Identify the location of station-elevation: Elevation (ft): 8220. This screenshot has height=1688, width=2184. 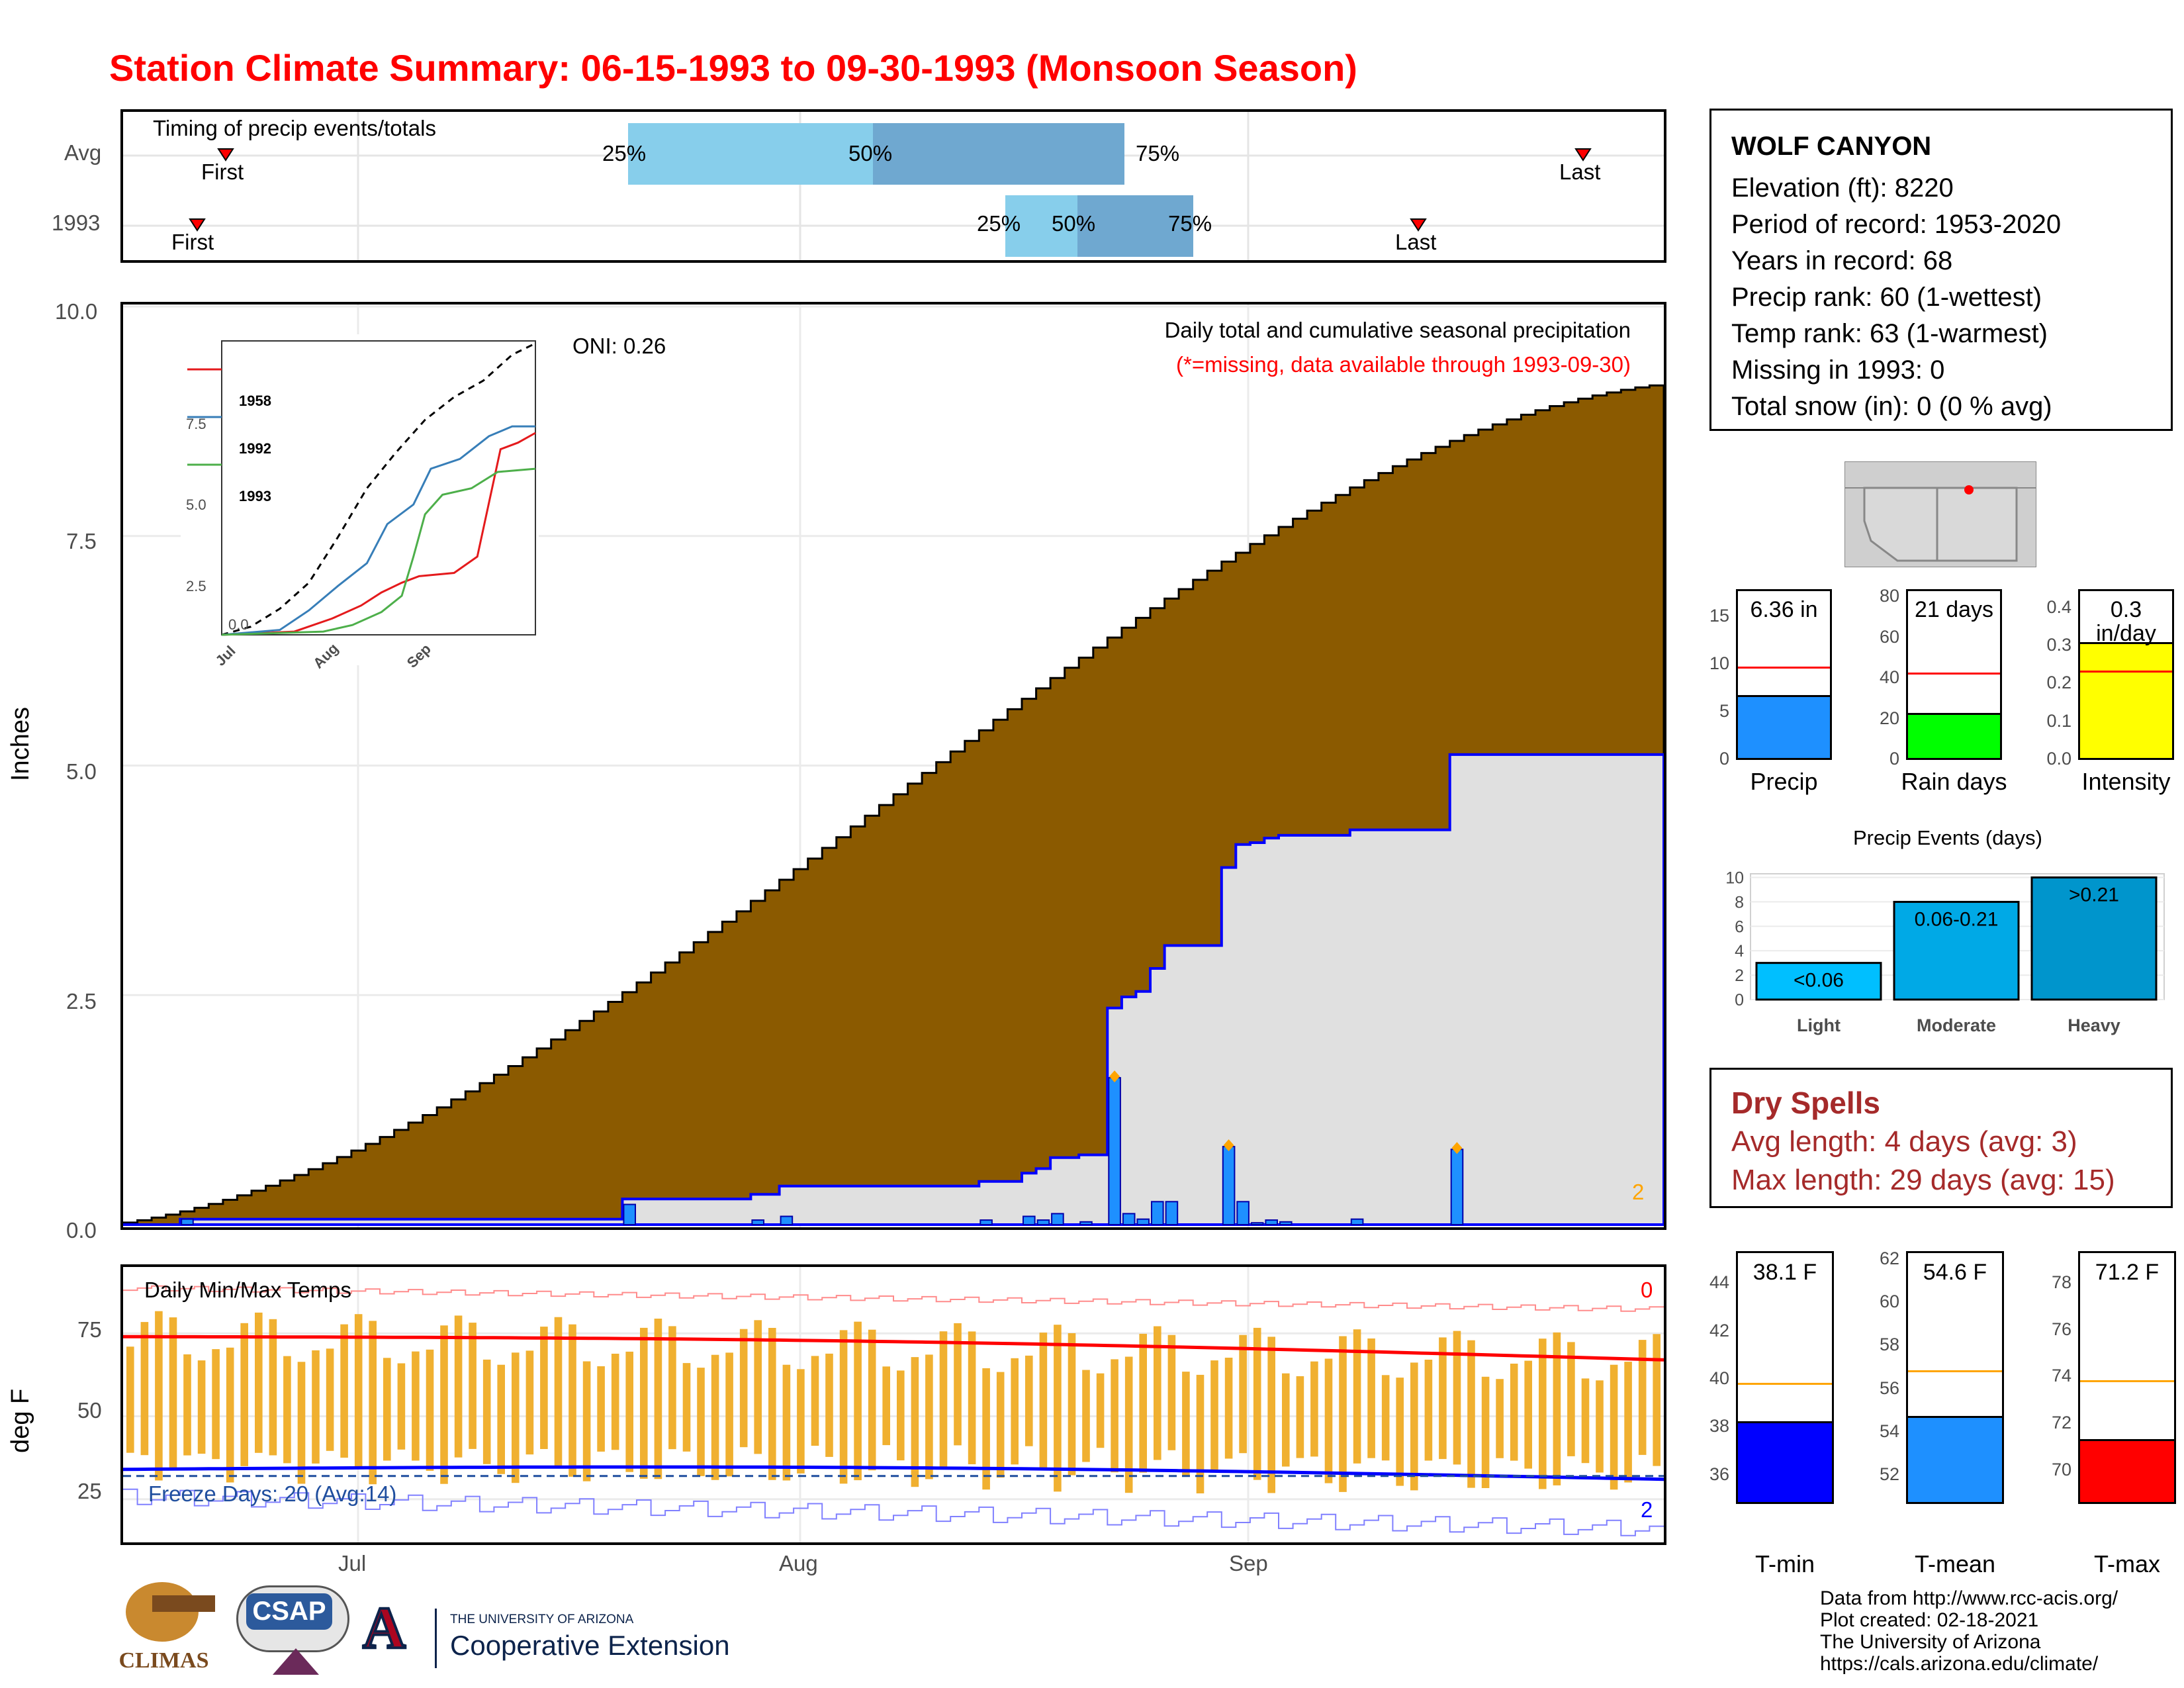
(1843, 188).